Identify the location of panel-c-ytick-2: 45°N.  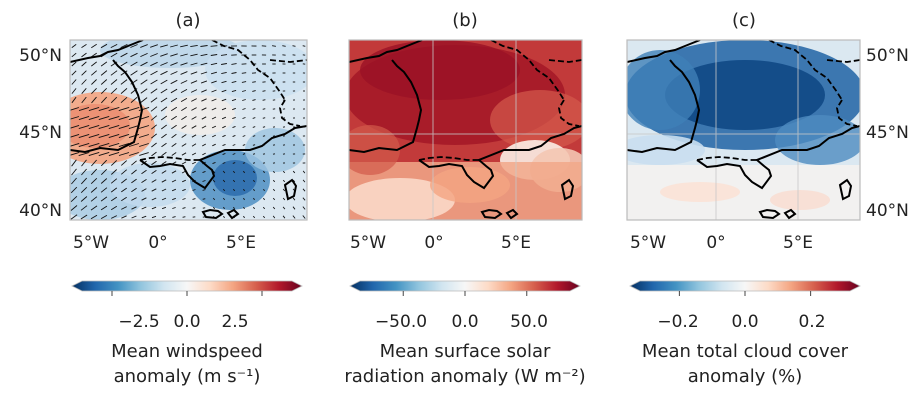
(887, 133).